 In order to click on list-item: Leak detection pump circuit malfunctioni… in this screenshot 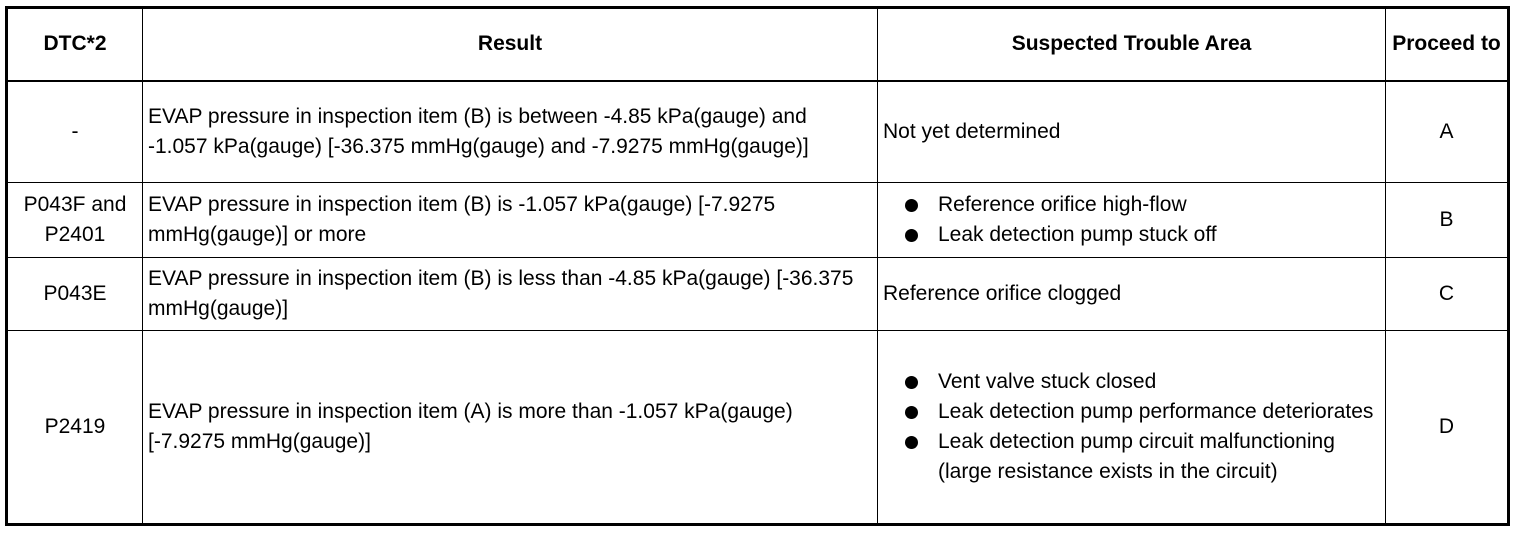, I will do `click(1131, 457)`.